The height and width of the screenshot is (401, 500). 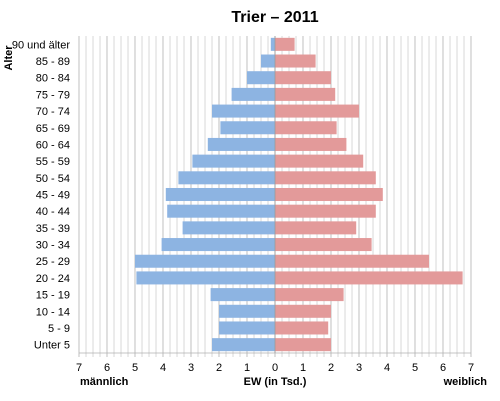 What do you see at coordinates (53, 145) in the screenshot?
I see `y-tick-label: 60 - 64` at bounding box center [53, 145].